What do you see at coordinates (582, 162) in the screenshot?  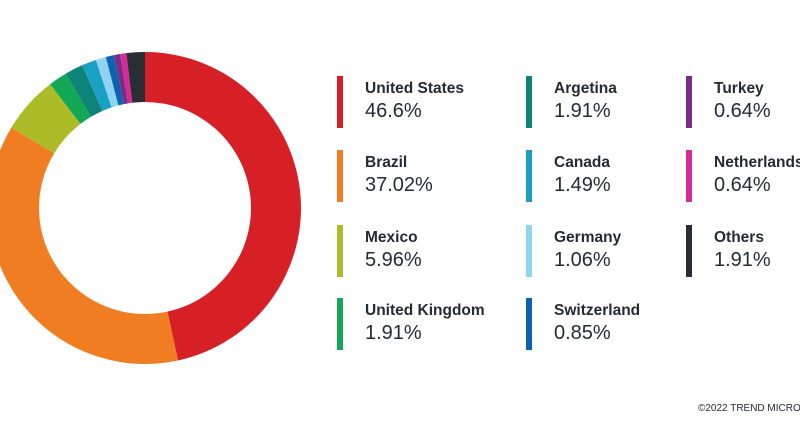 I see `legend-label: Canada` at bounding box center [582, 162].